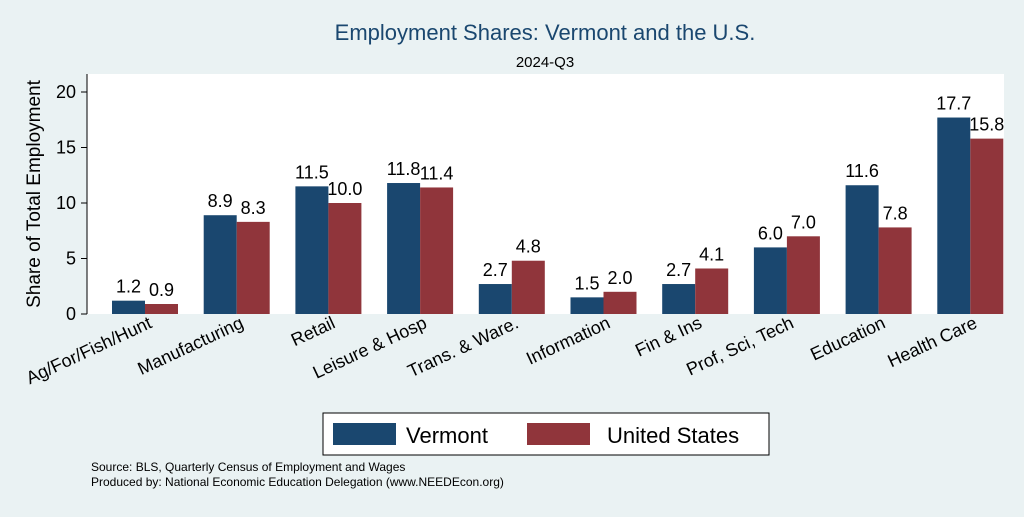  What do you see at coordinates (161, 290) in the screenshot?
I see `data-label-united-states: 0.9` at bounding box center [161, 290].